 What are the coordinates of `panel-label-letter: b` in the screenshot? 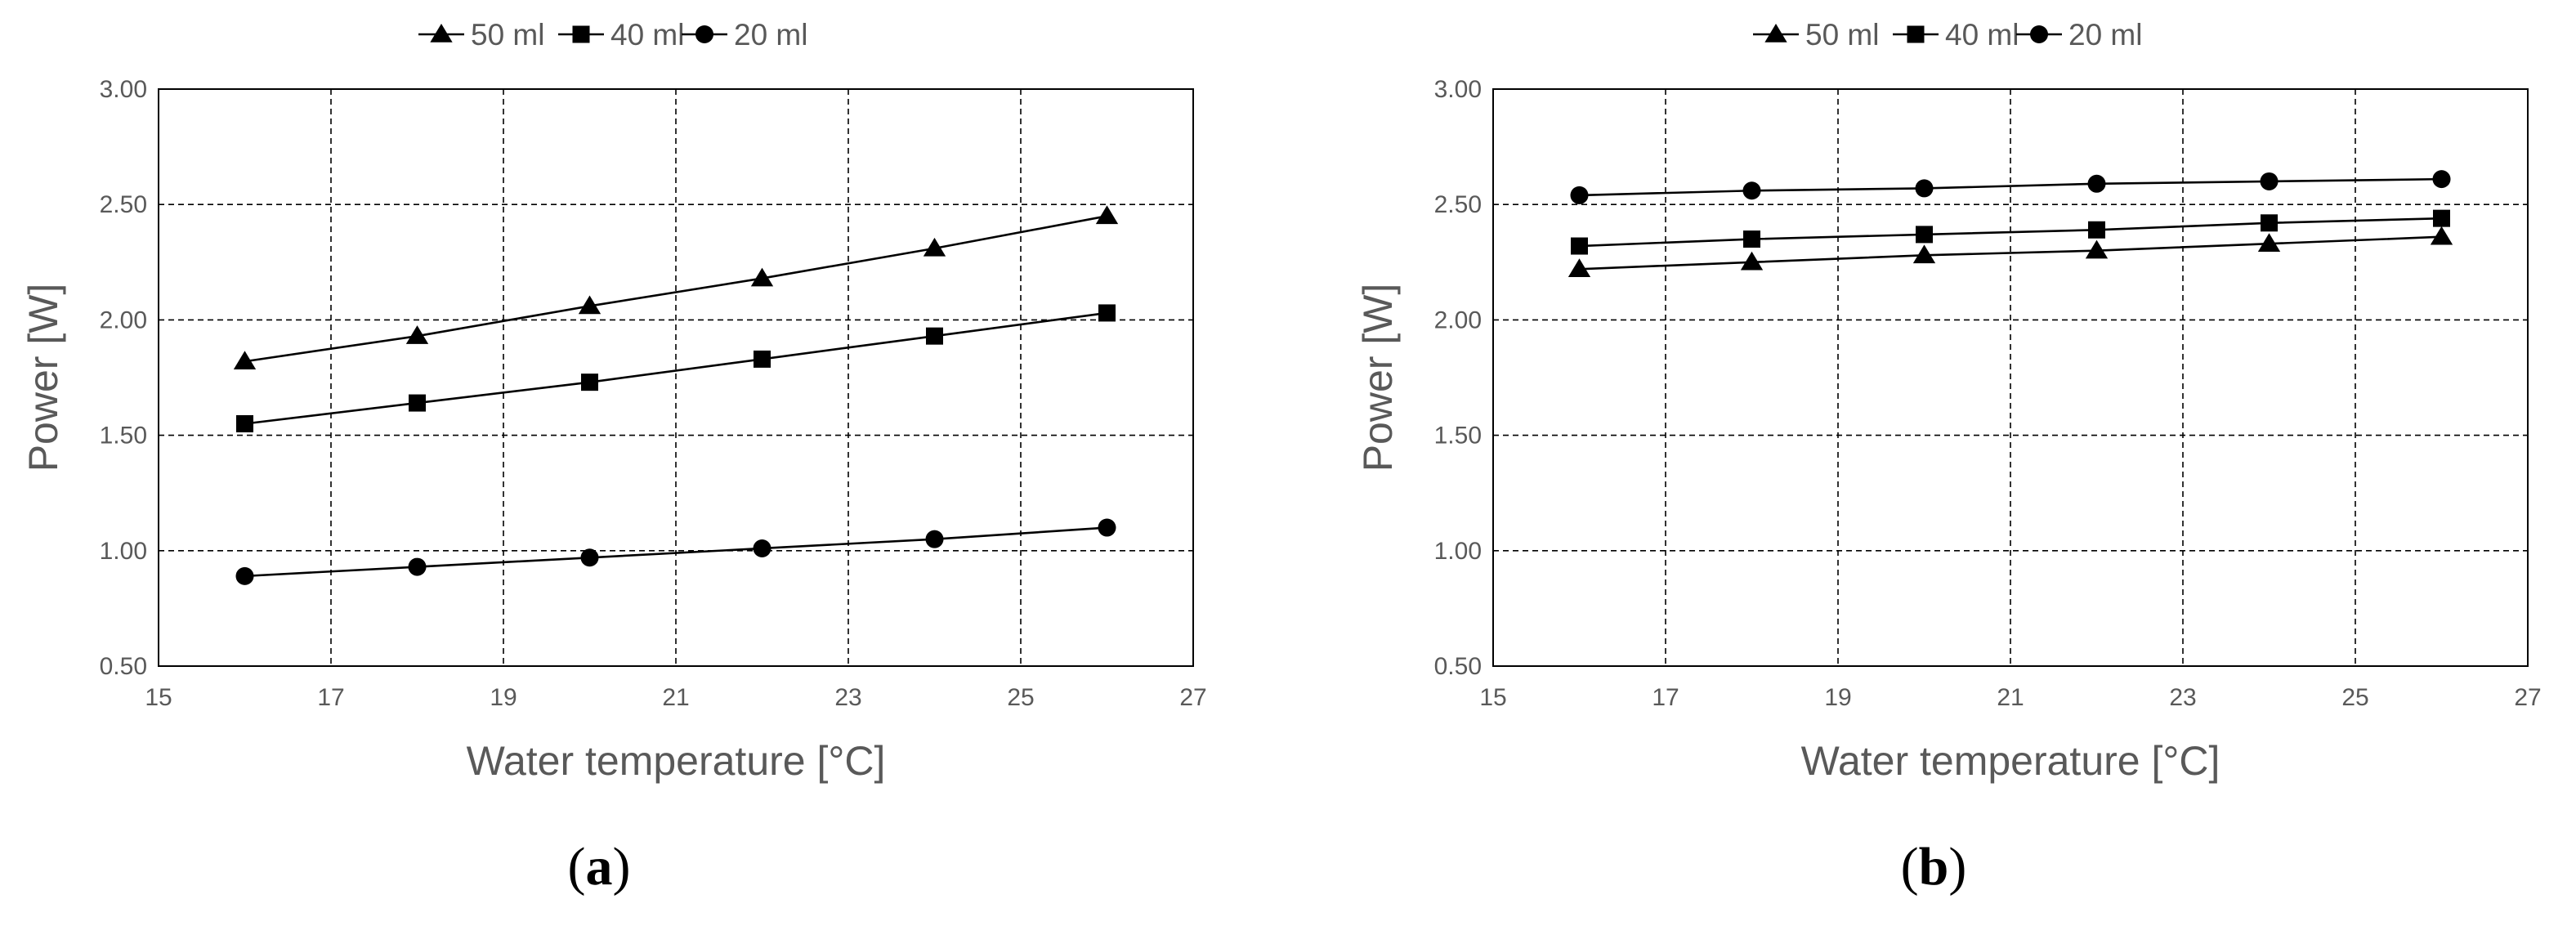 It's located at (1934, 867).